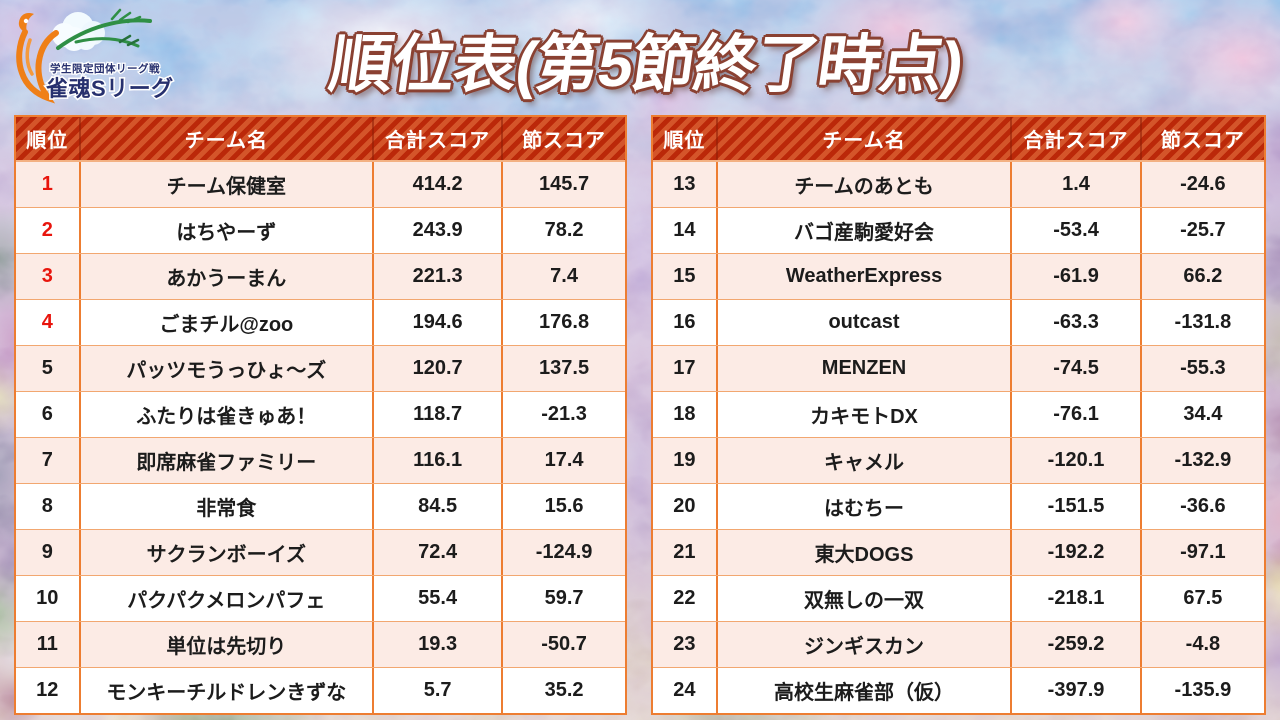  Describe the element at coordinates (439, 644) in the screenshot. I see `total-score-cell: 19.3` at that location.